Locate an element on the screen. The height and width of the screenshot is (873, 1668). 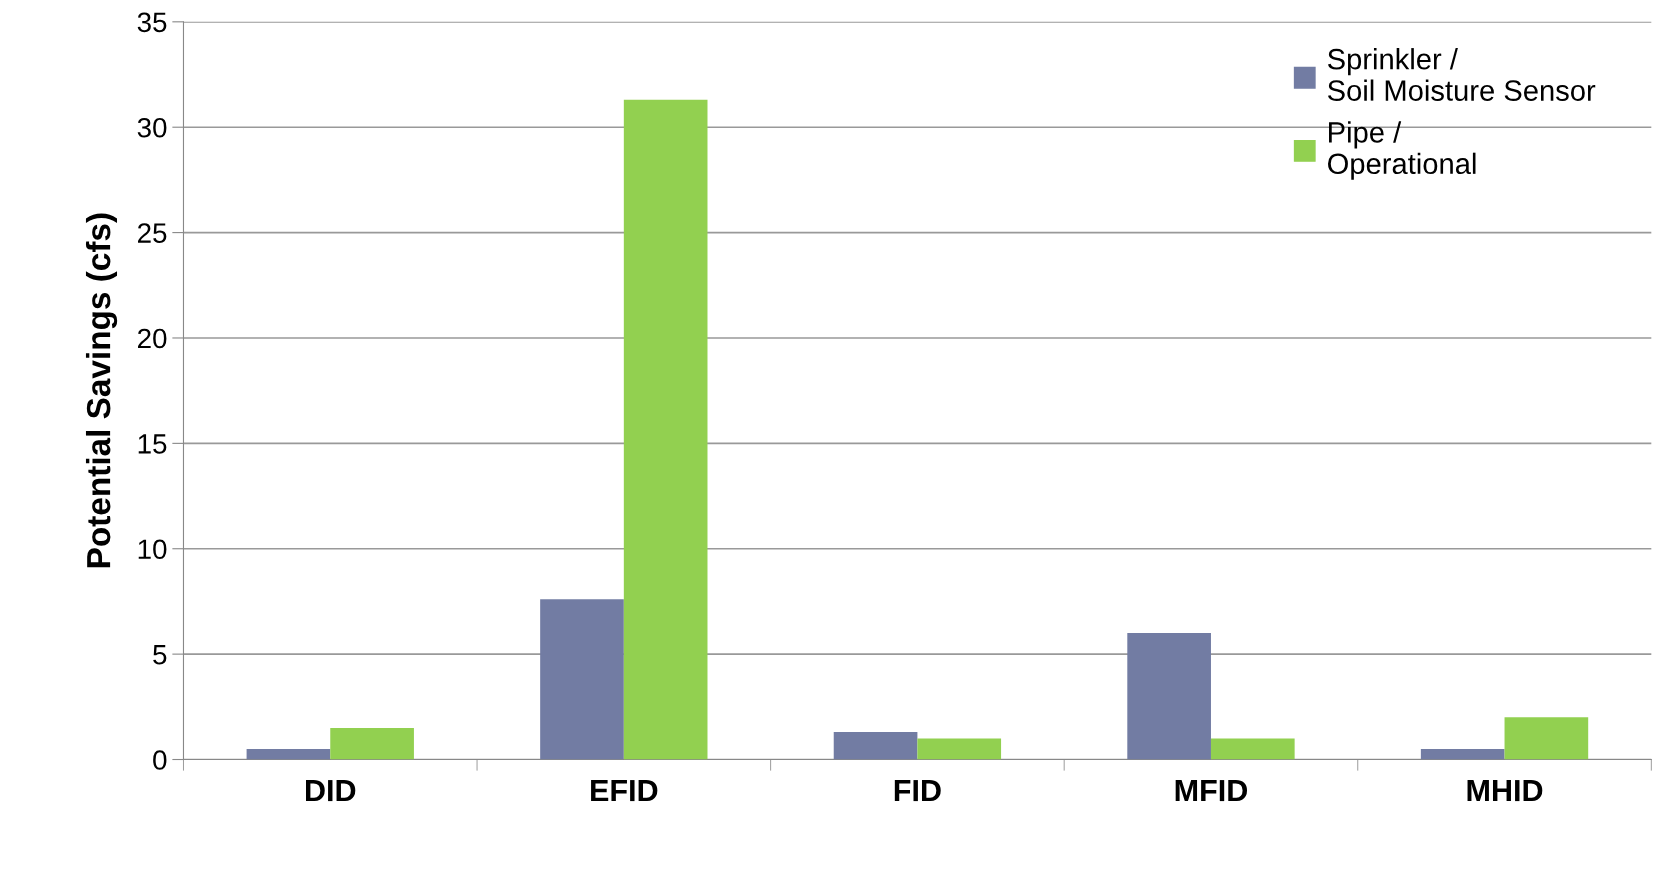
y-tick-label: 5 is located at coordinates (160, 655).